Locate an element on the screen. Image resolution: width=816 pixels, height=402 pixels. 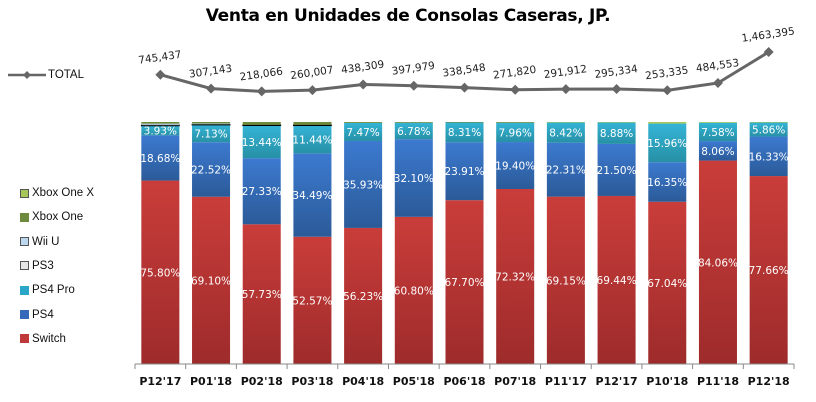
data-label-ps4: 16.35% is located at coordinates (667, 183).